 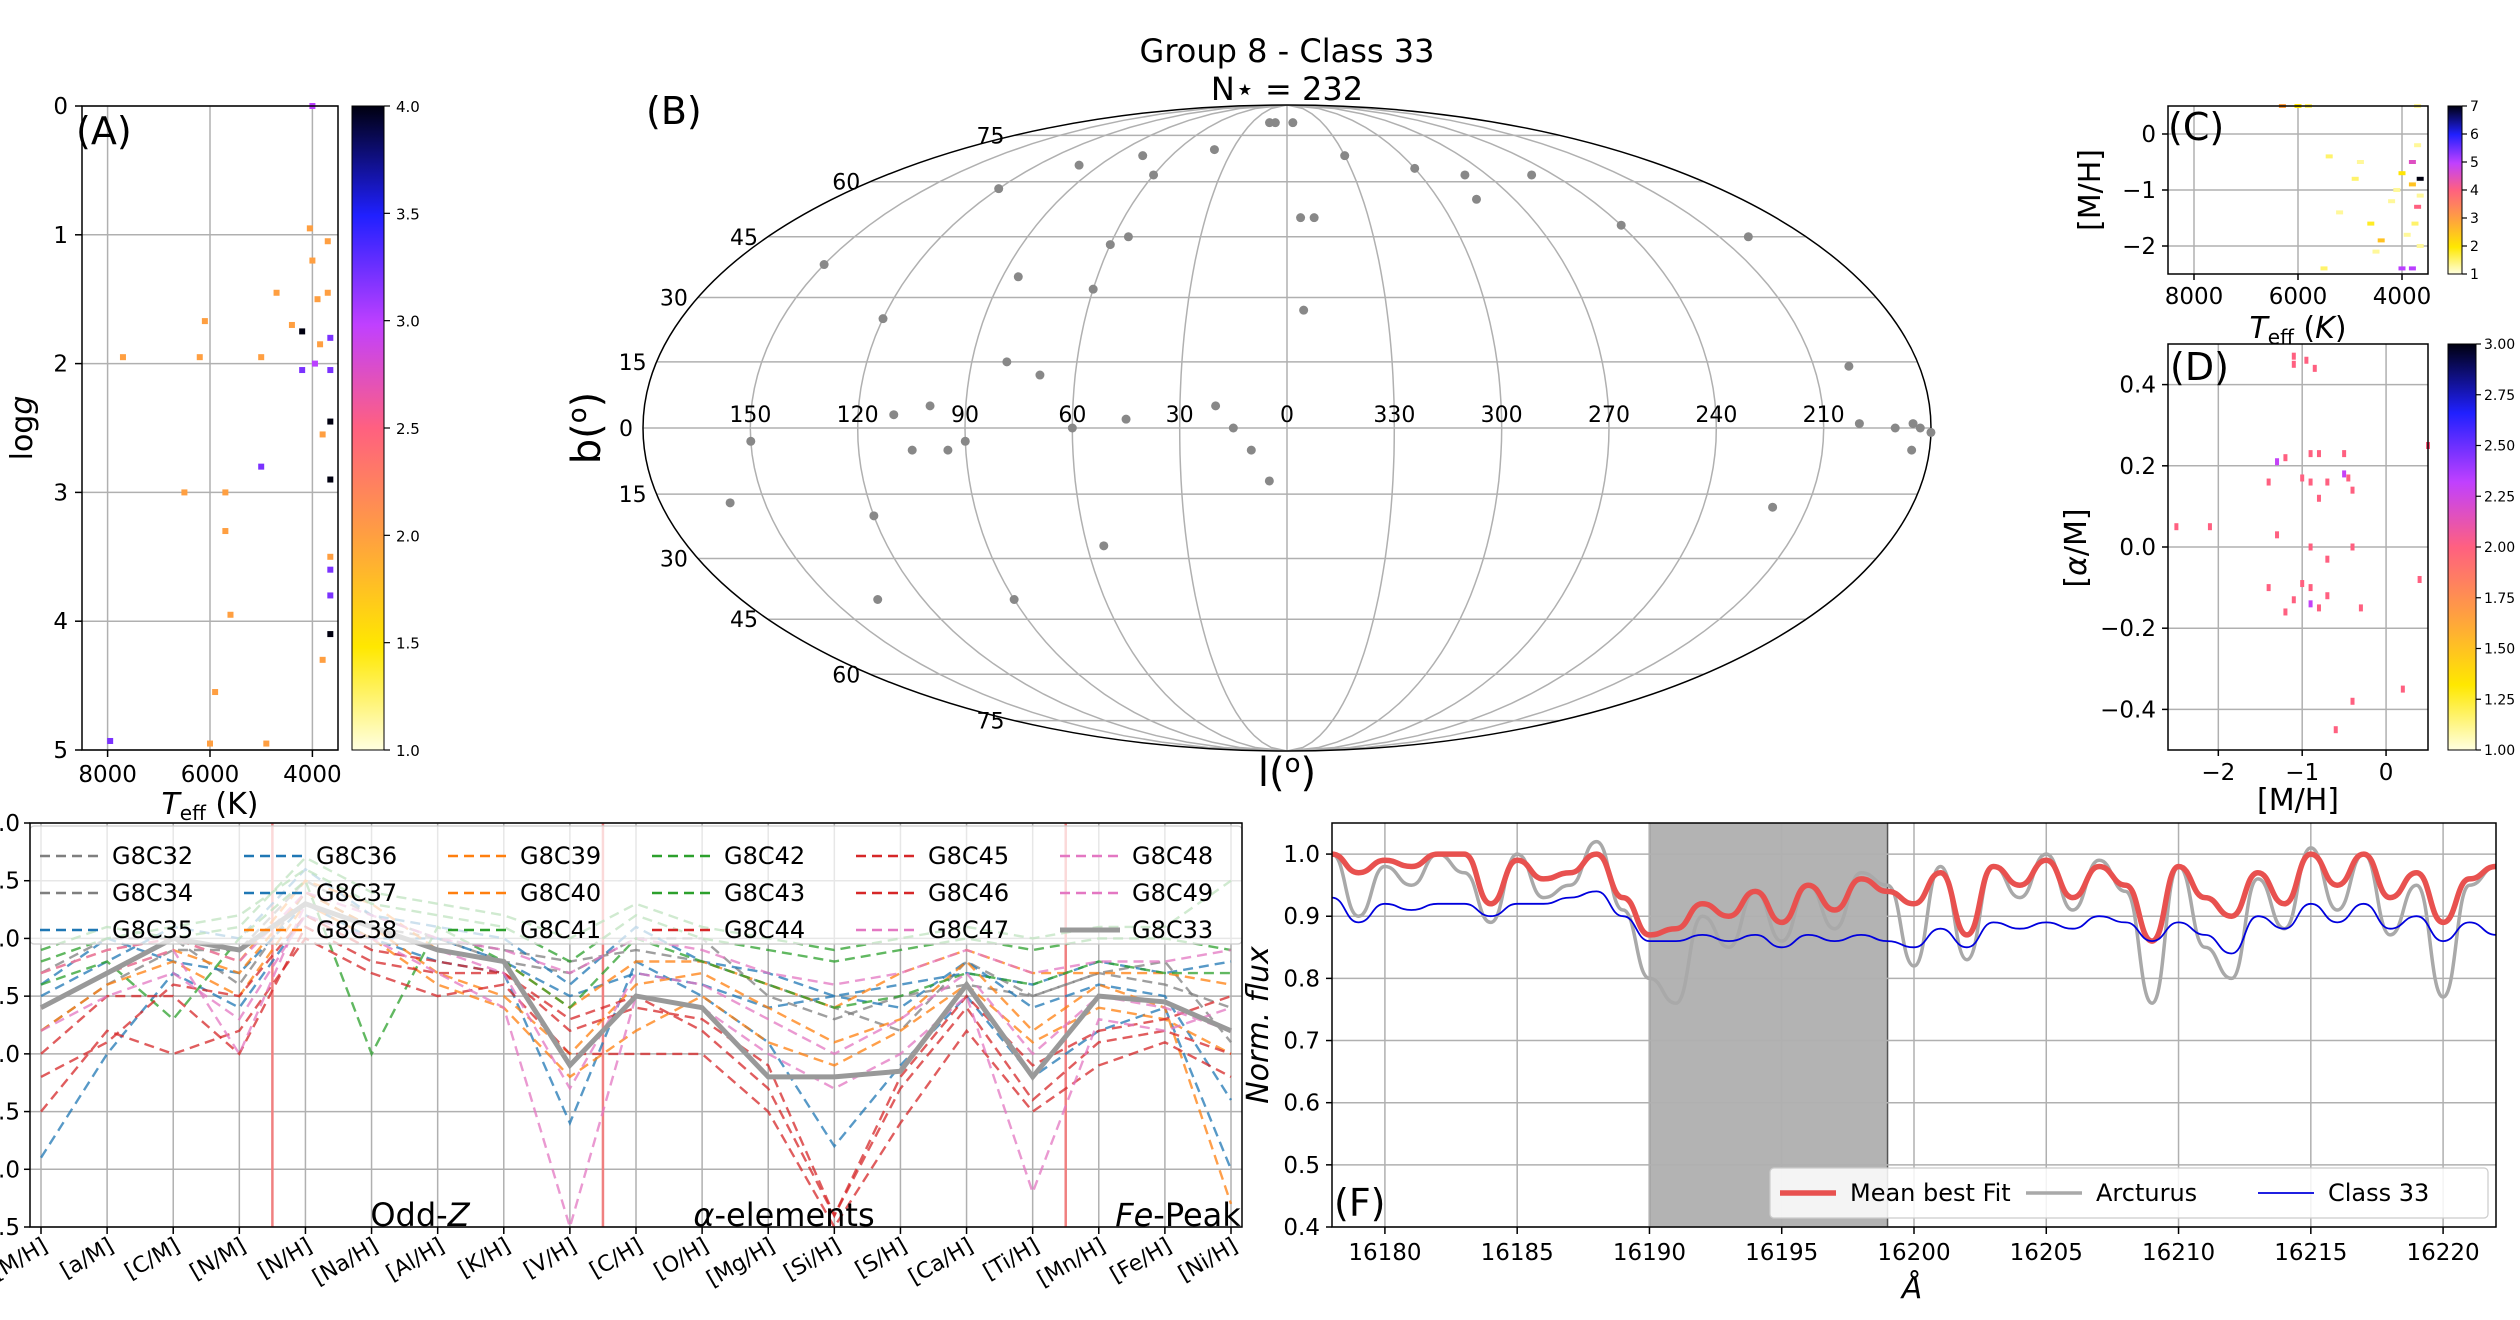 I want to click on panel-e-legend-label: G8C43, so click(x=764, y=893).